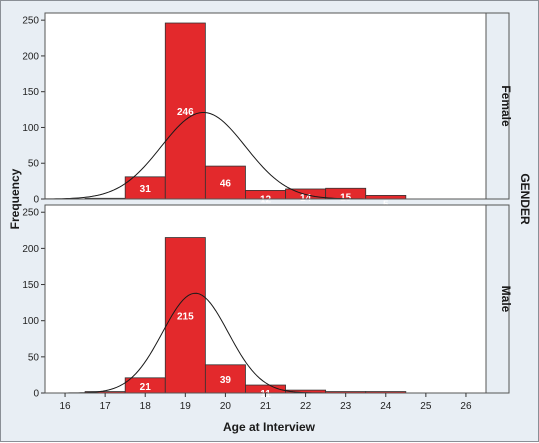 This screenshot has width=539, height=443. What do you see at coordinates (146, 406) in the screenshot?
I see `x-tick-label: 18` at bounding box center [146, 406].